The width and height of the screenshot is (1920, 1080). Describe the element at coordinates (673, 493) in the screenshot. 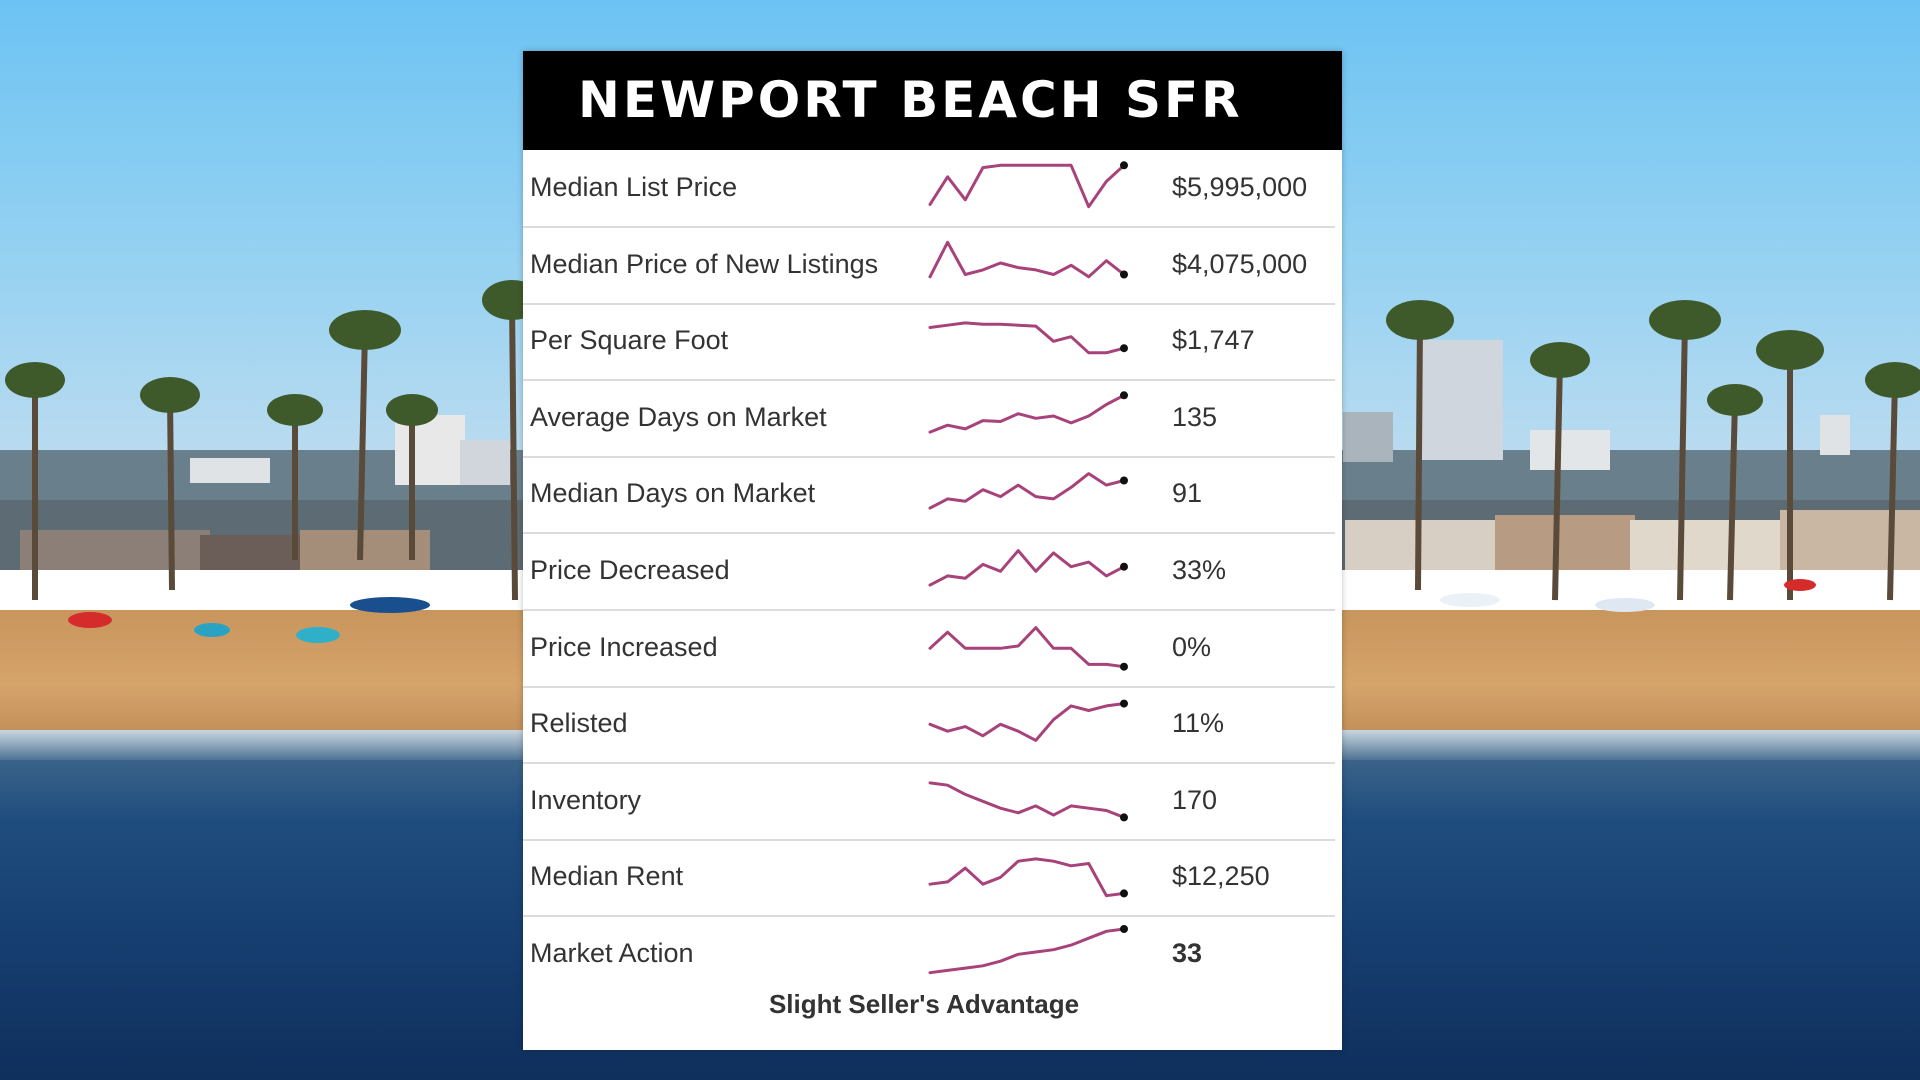

I see `stat-label: Median Days on Market` at that location.